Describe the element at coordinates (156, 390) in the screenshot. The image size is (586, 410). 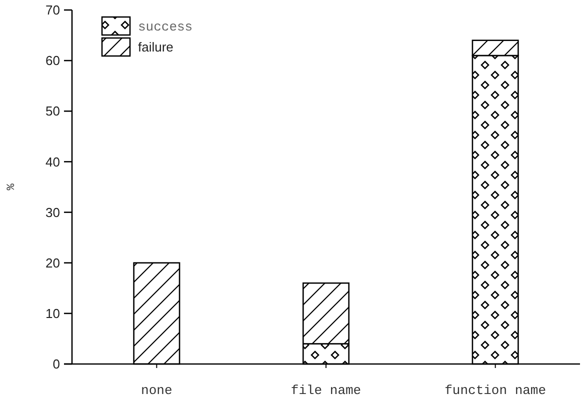
I see `x-tick-label: none` at that location.